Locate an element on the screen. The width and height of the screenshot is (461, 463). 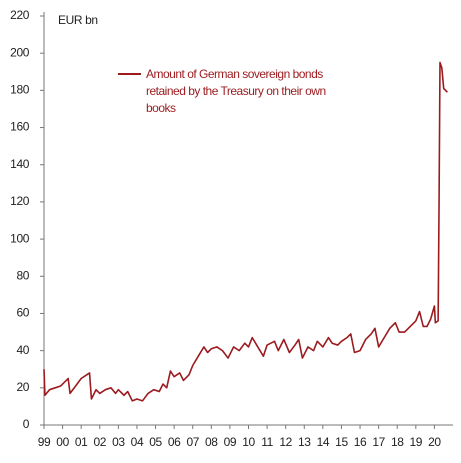
x-tick-label: 17 is located at coordinates (378, 442).